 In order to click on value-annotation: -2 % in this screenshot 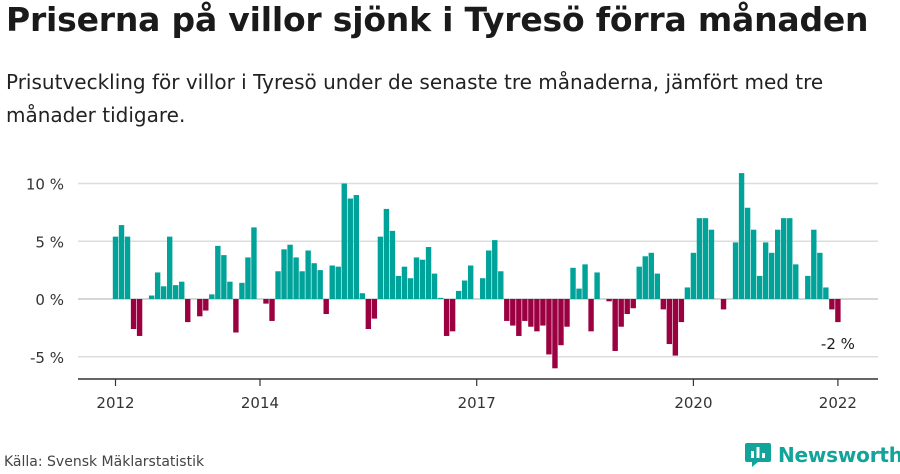, I will do `click(838, 344)`.